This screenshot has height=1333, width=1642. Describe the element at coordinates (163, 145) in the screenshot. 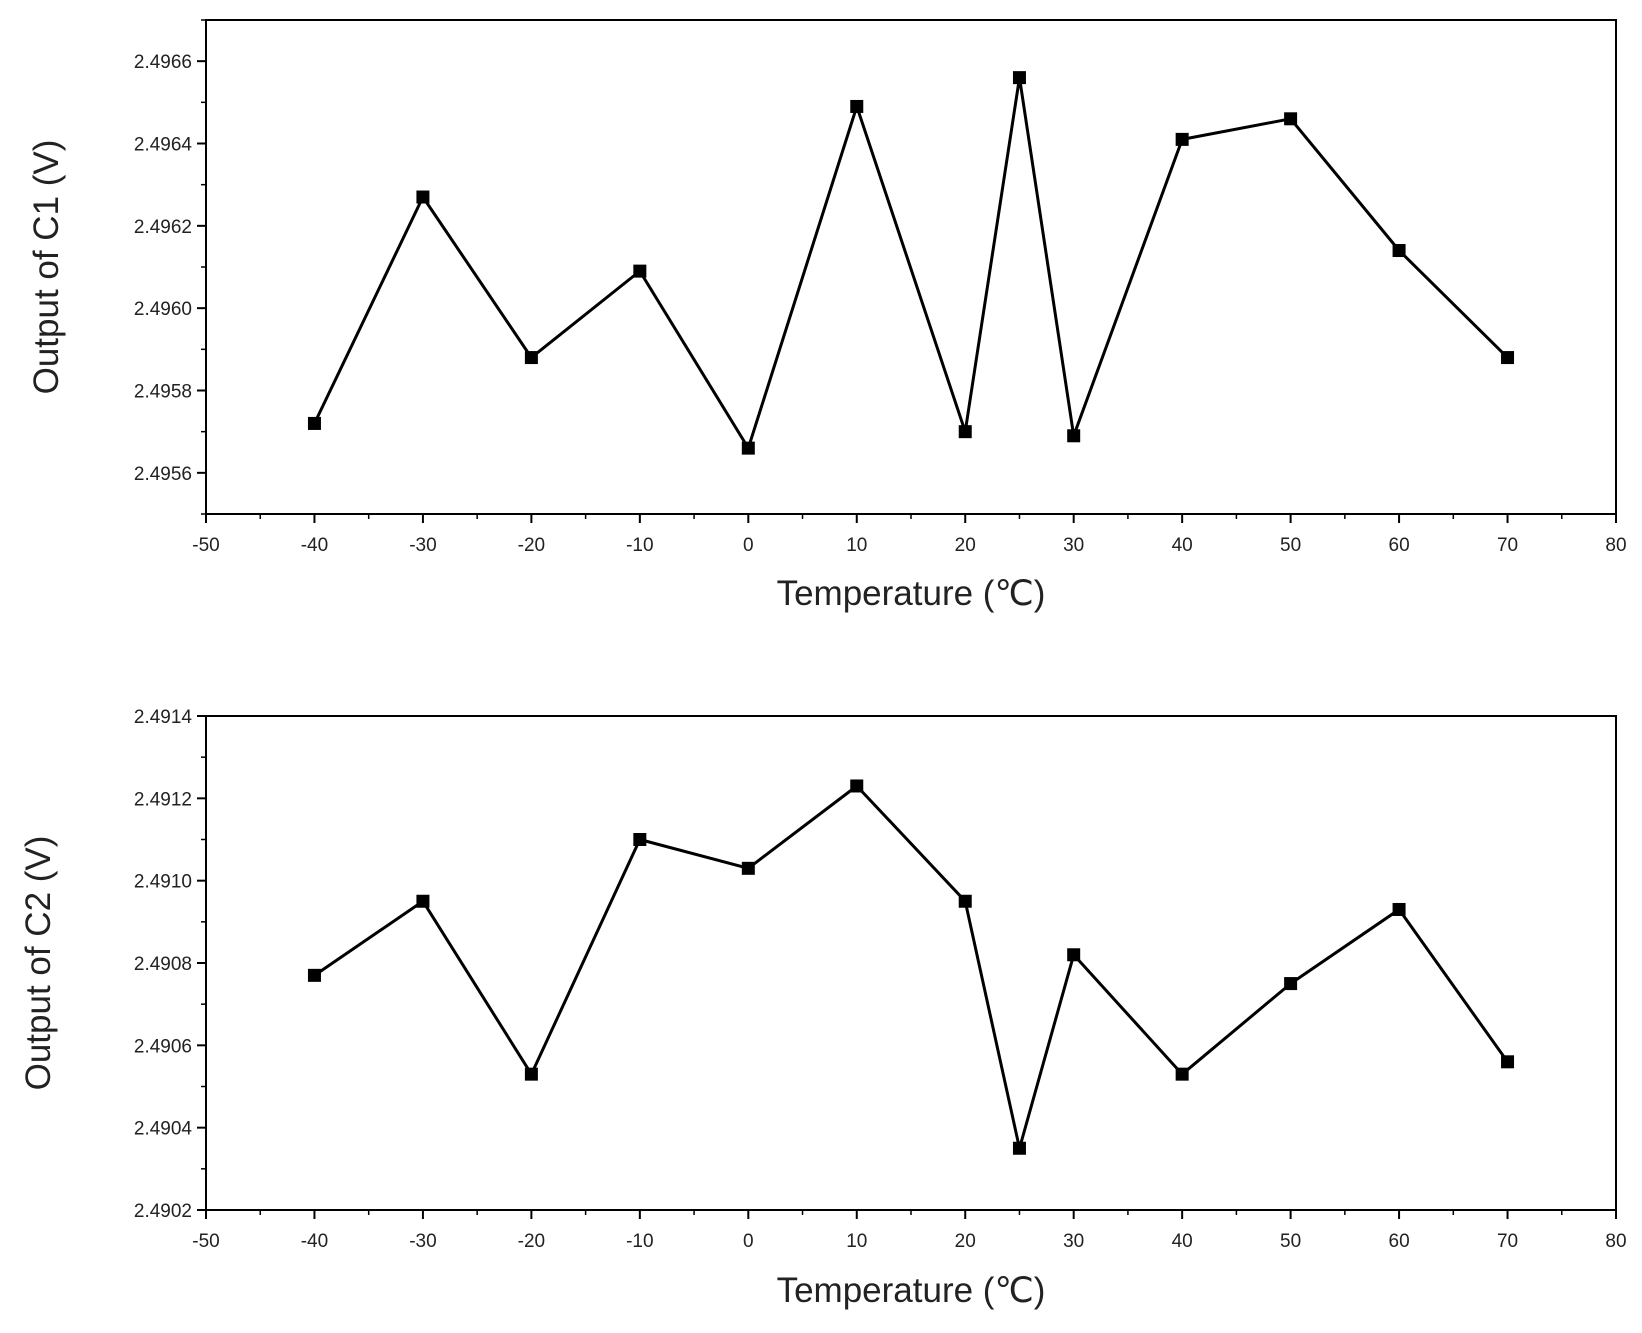

I see `y-tick-label: 2.4964` at that location.